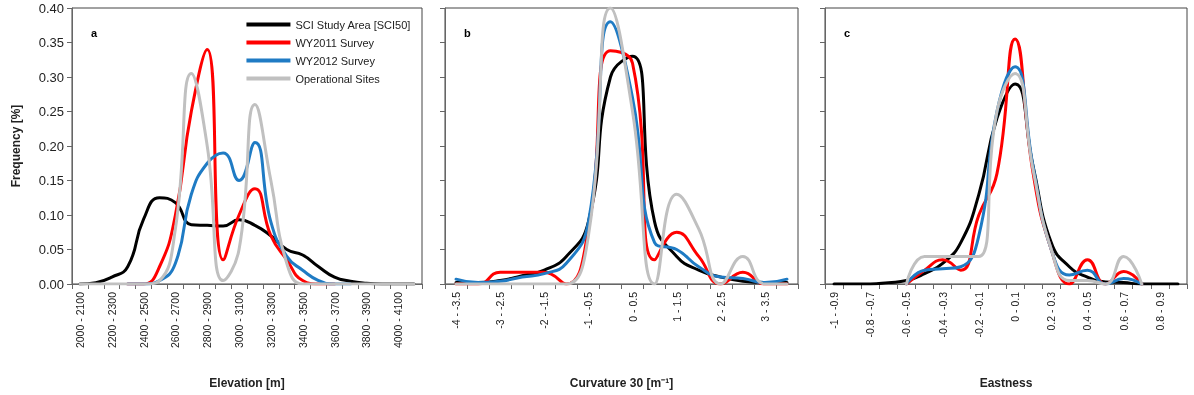 The height and width of the screenshot is (395, 1194). Describe the element at coordinates (544, 310) in the screenshot. I see `x-tick-label: -2 - -1.5` at that location.